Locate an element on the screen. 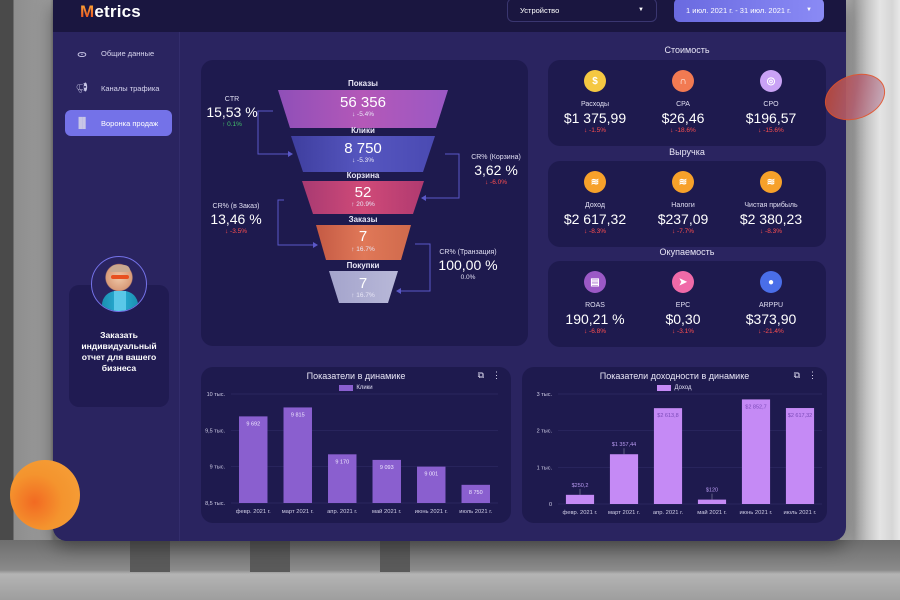  connector-cart is located at coordinates (443, 176).